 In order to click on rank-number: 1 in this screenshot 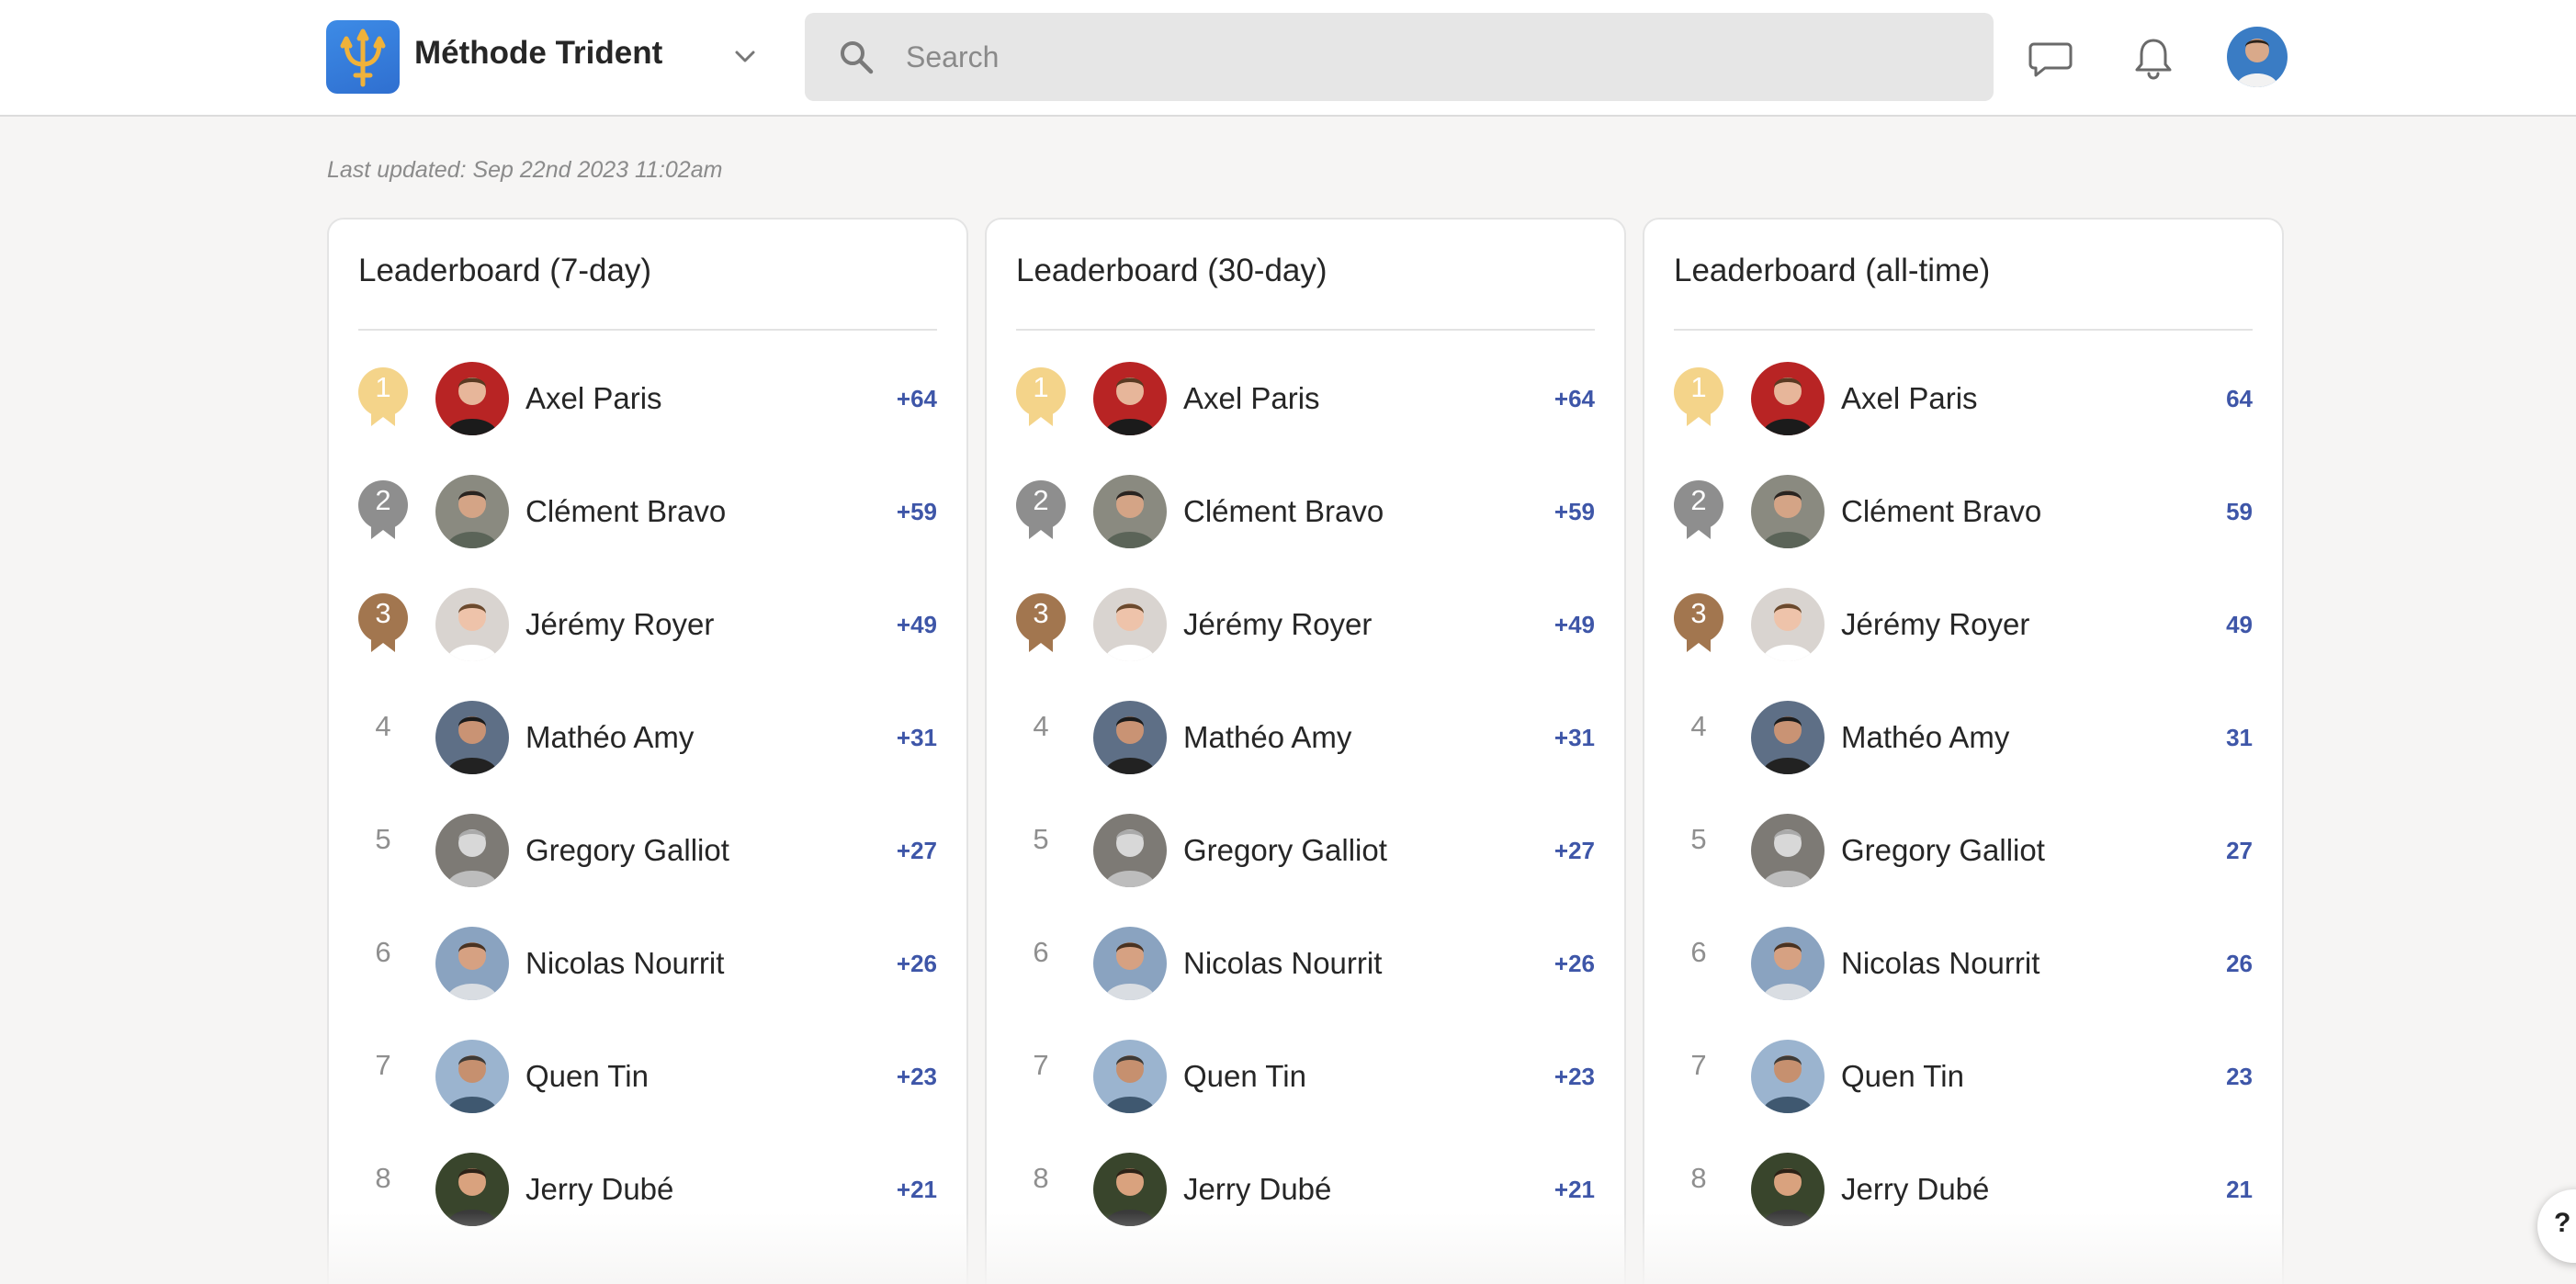, I will do `click(383, 387)`.